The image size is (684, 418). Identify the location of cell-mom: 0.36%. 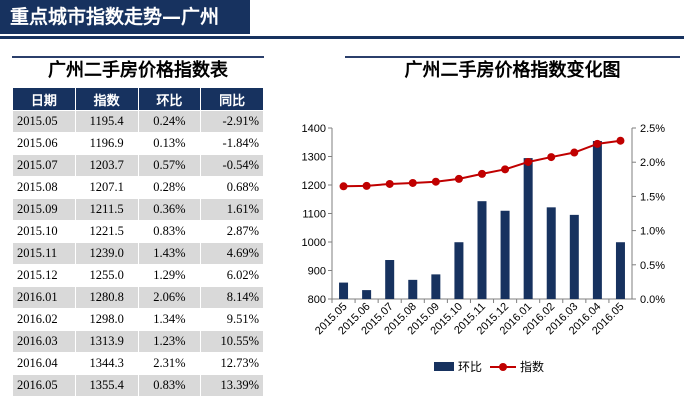
(169, 209).